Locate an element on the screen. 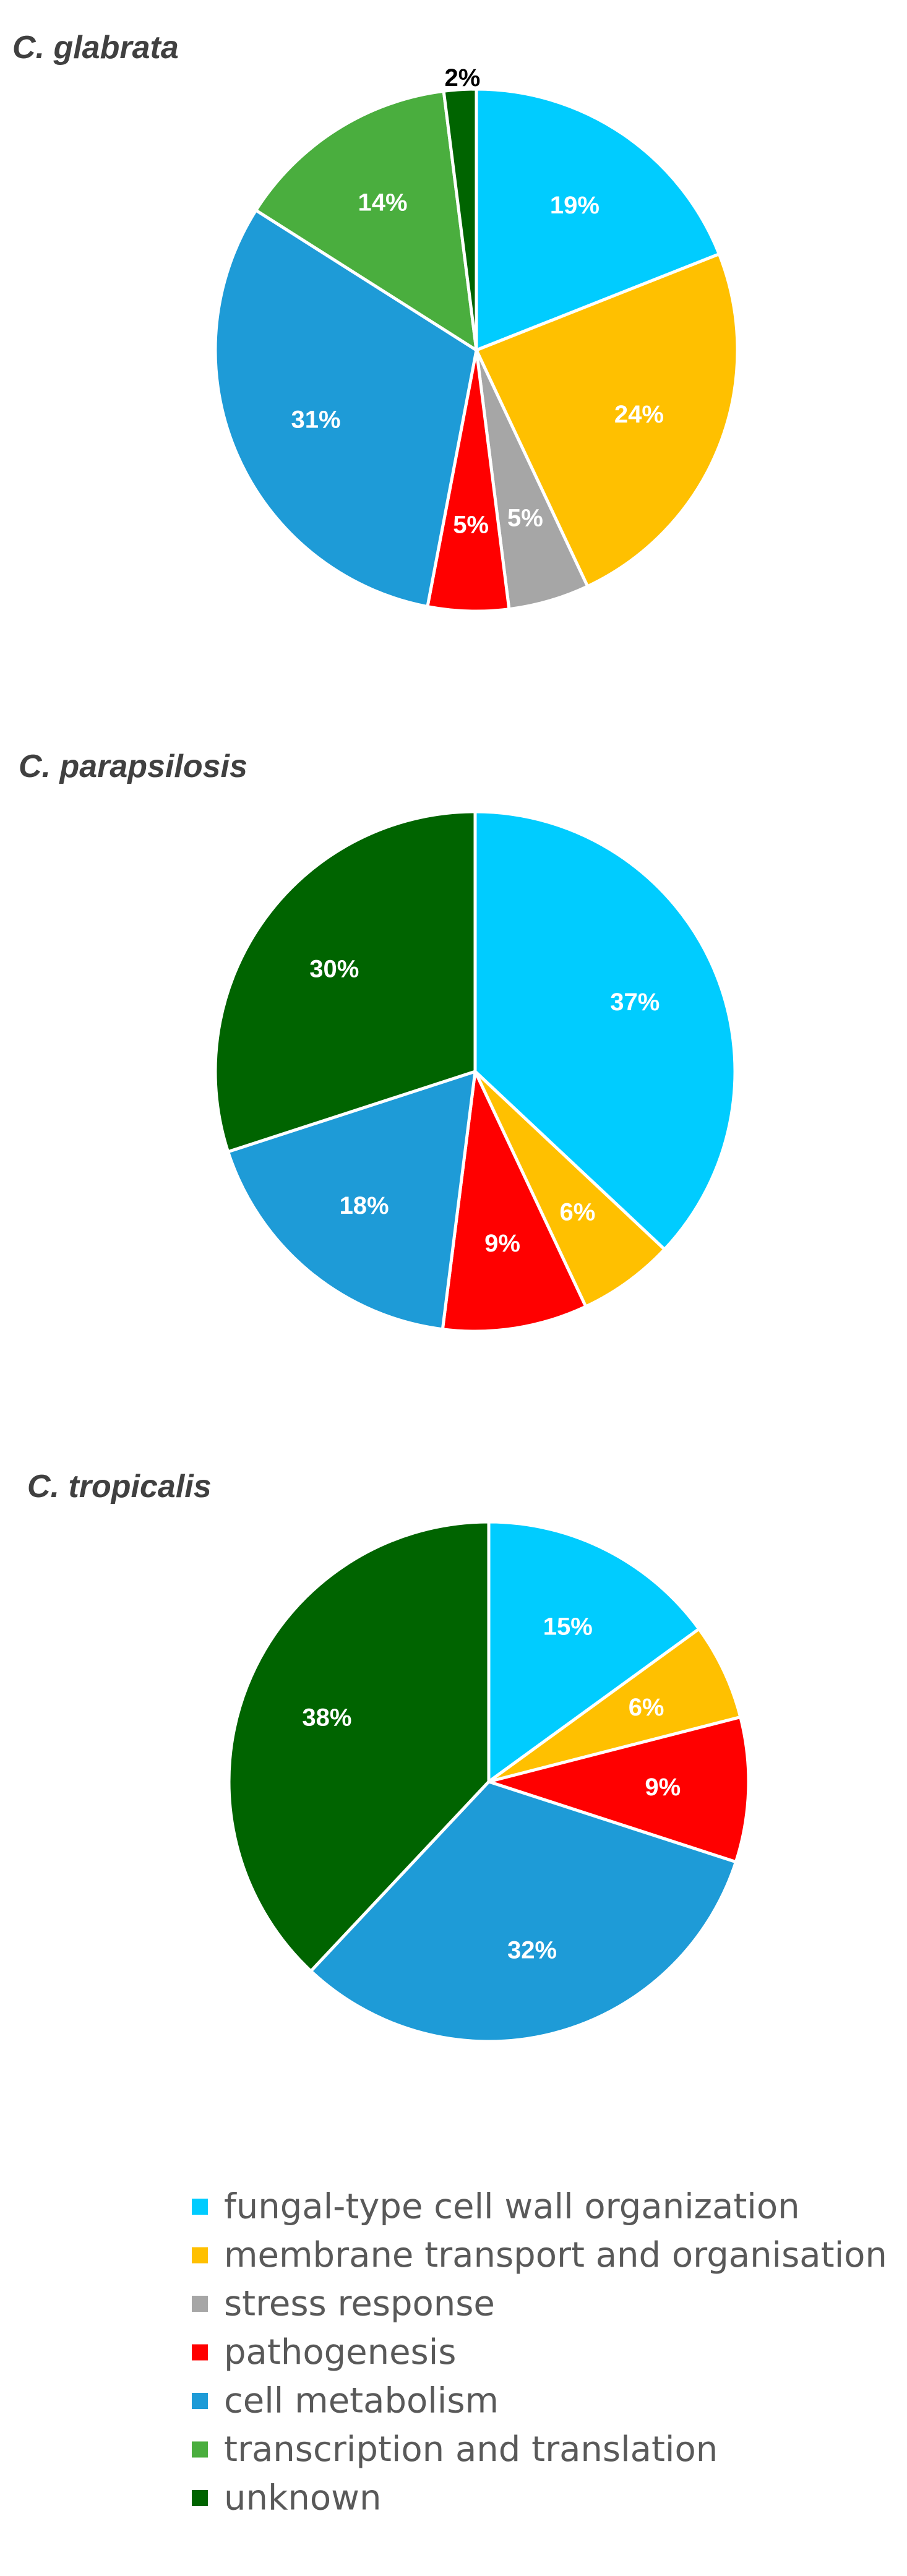  slice-label-membrane-transport-and-organisation: 24% is located at coordinates (639, 414).